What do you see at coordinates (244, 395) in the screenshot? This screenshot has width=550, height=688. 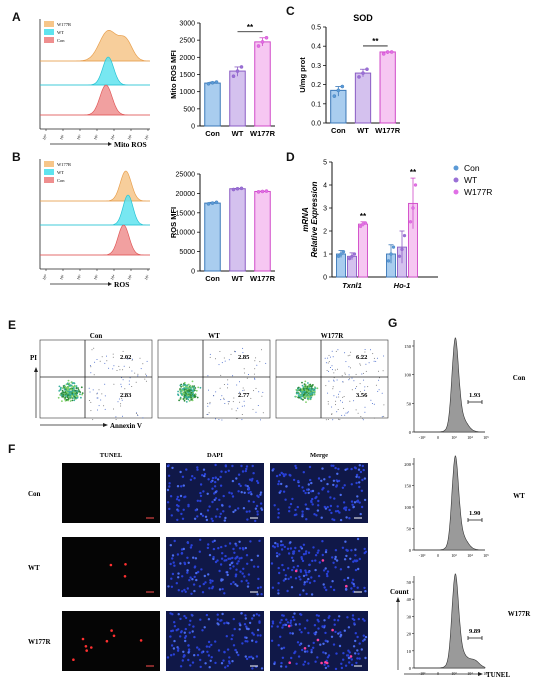 I see `quadrant-lr-value: 2.77` at bounding box center [244, 395].